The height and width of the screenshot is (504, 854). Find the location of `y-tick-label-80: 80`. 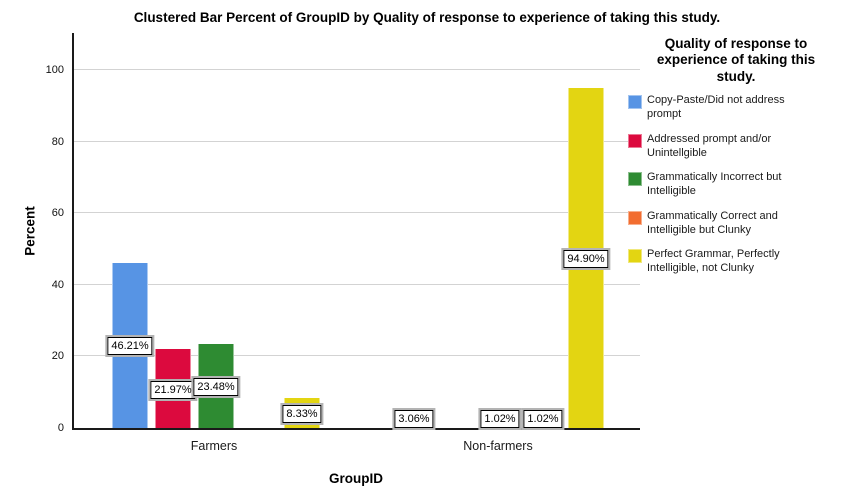

y-tick-label-80: 80 is located at coordinates (57, 141).